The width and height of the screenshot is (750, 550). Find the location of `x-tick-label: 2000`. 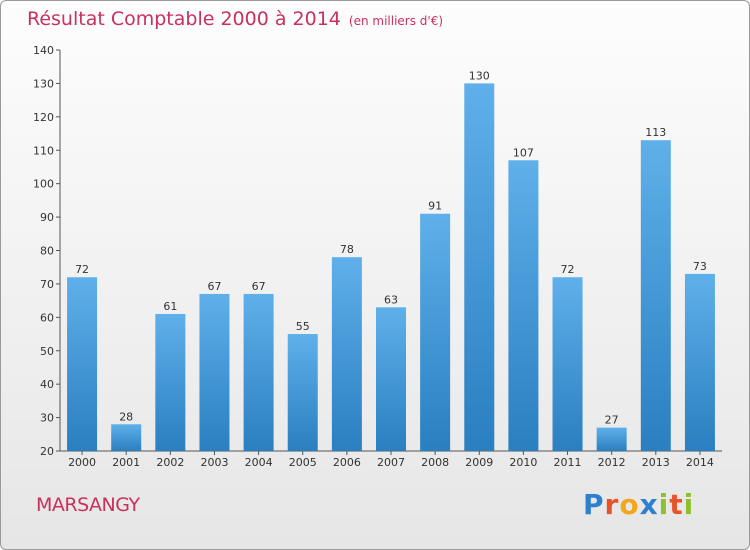

x-tick-label: 2000 is located at coordinates (82, 462).